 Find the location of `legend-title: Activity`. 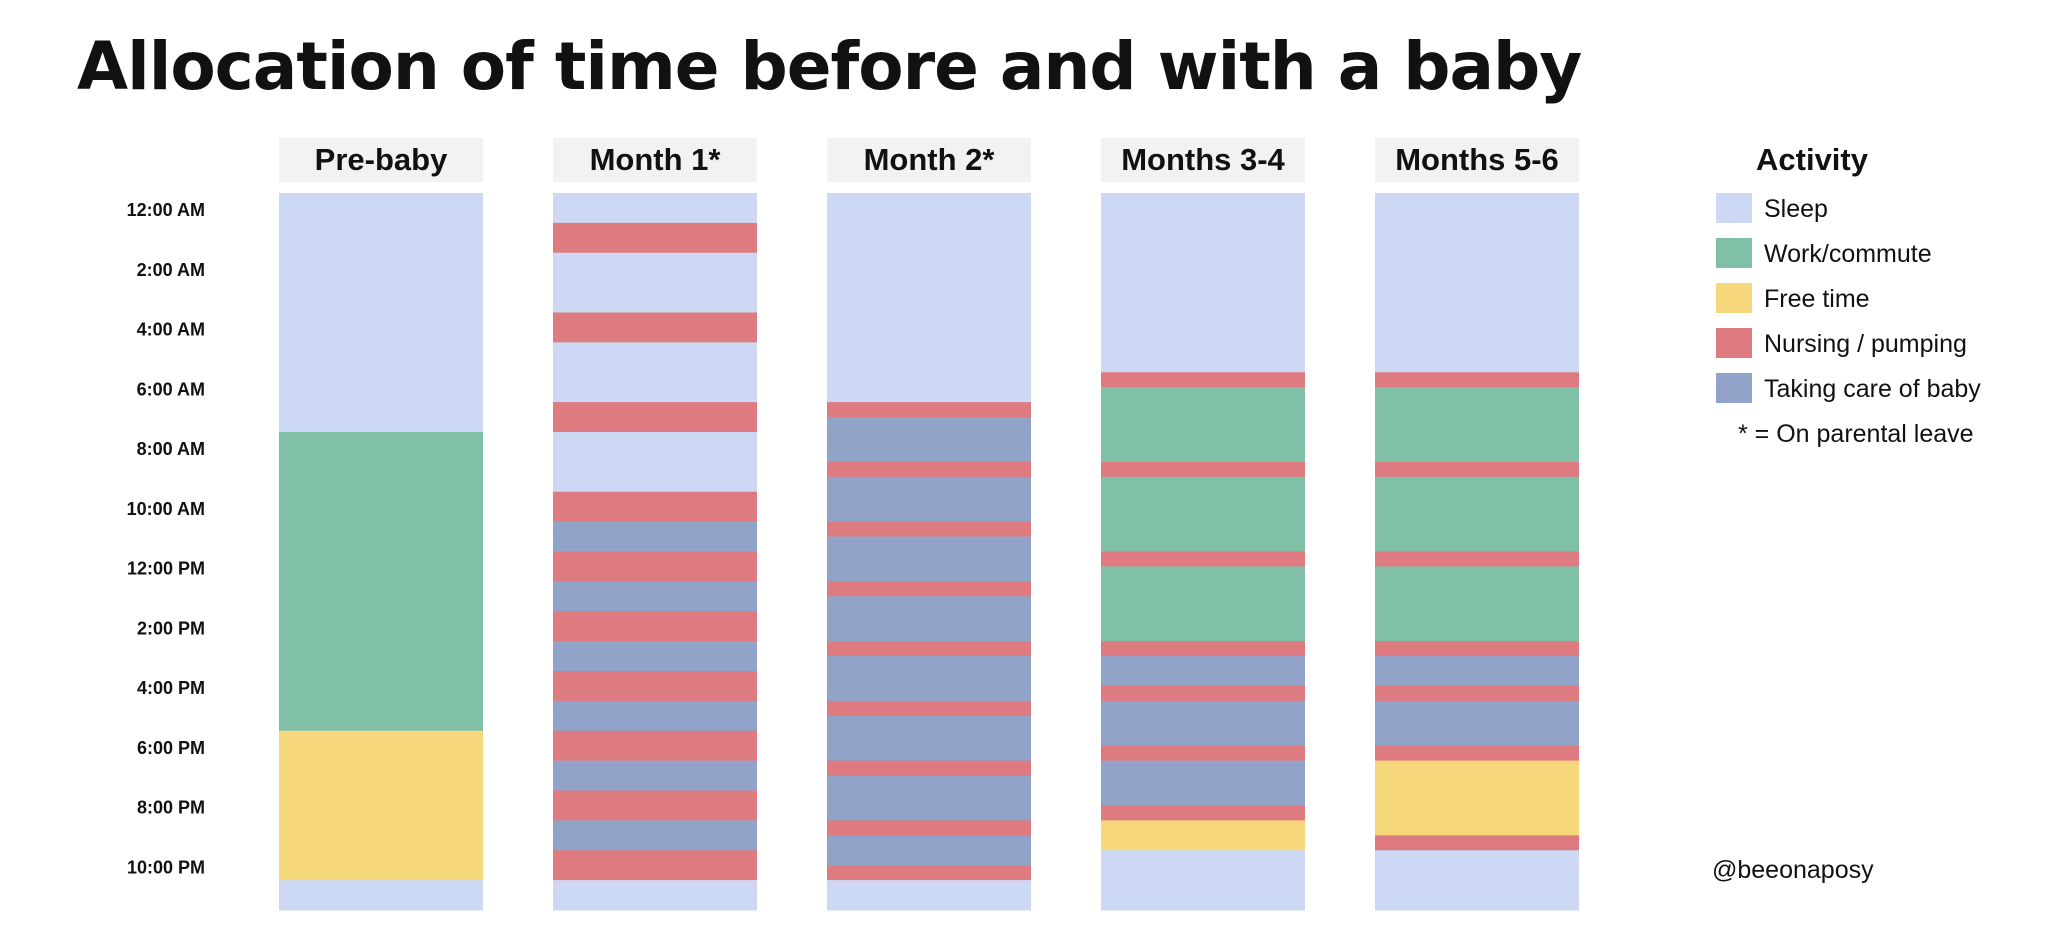

legend-title: Activity is located at coordinates (1812, 159).